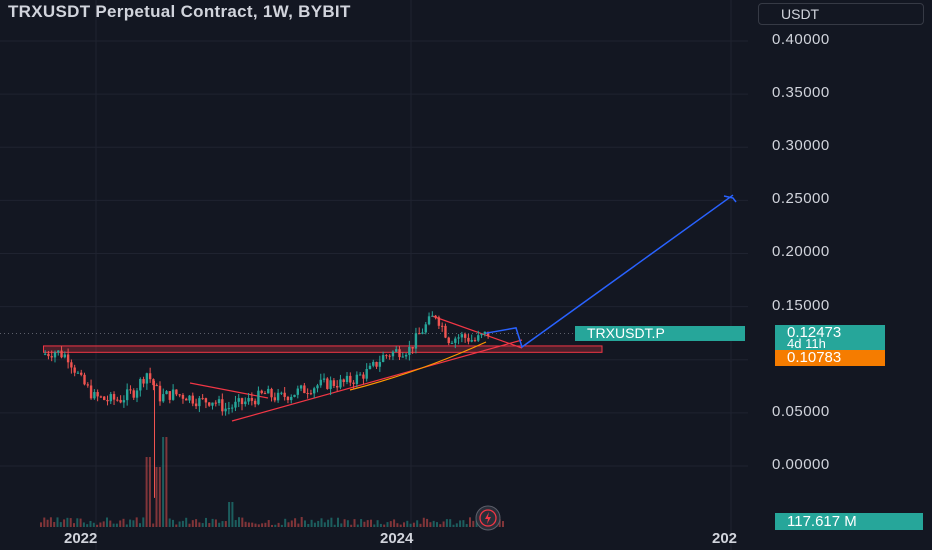  Describe the element at coordinates (609, 271) in the screenshot. I see `projection-line` at that location.